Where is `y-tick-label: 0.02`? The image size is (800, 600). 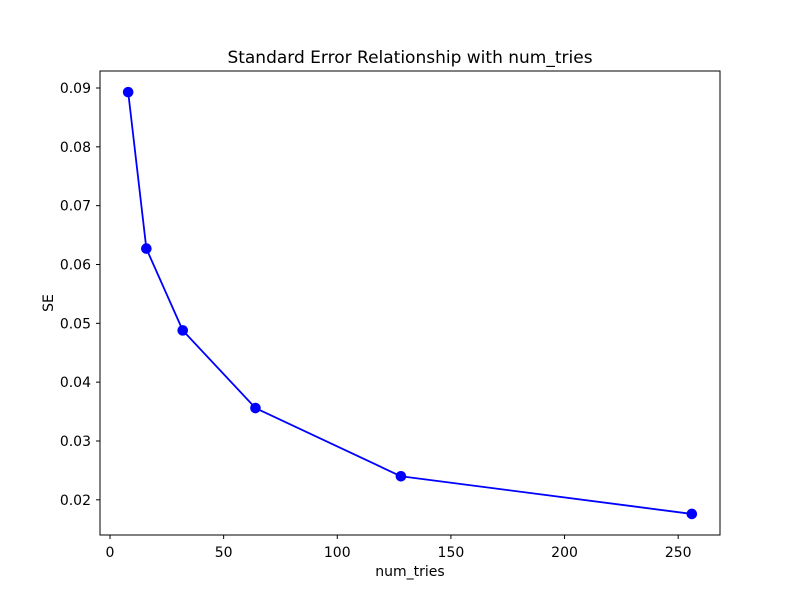
y-tick-label: 0.02 is located at coordinates (75, 501).